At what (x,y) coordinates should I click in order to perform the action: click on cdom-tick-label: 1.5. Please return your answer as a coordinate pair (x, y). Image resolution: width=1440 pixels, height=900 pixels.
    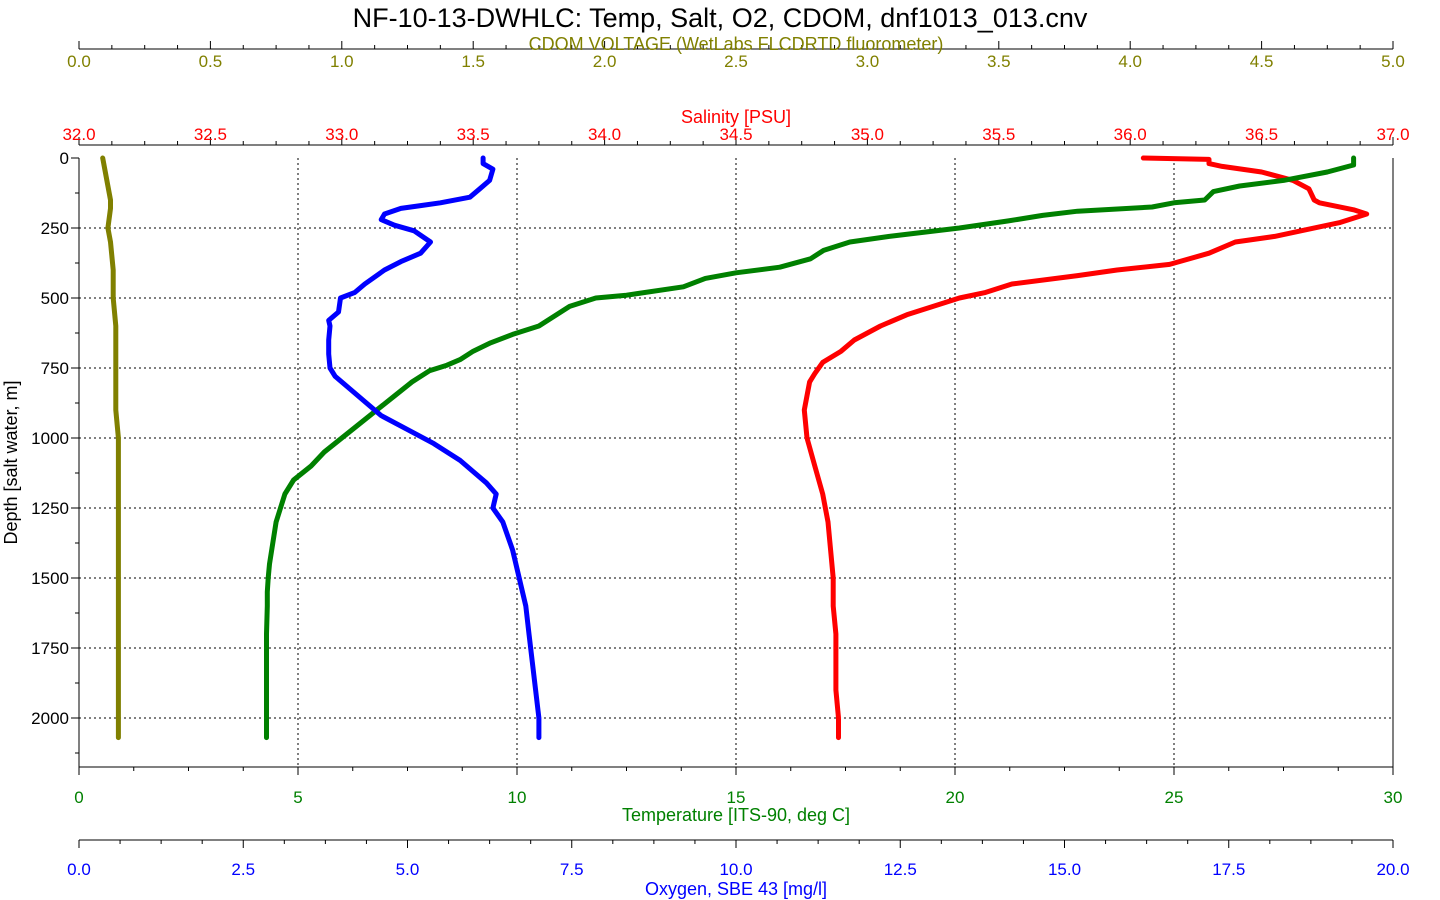
    Looking at the image, I should click on (473, 61).